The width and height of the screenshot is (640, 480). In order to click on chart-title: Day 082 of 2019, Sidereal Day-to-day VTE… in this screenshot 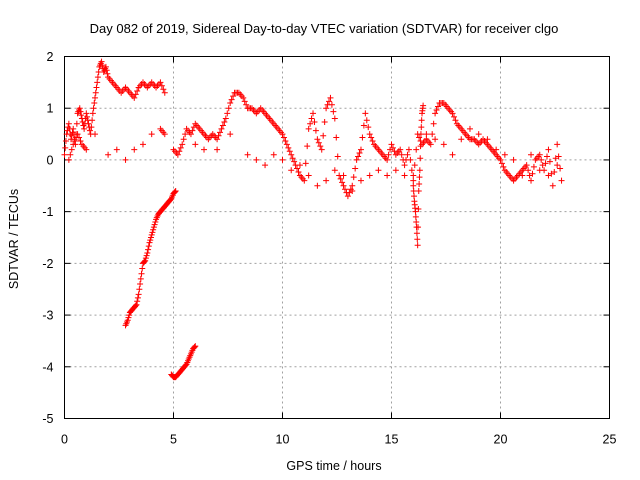, I will do `click(324, 28)`.